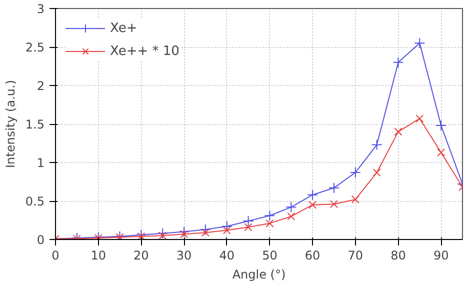  I want to click on y-tick-label: 1, so click(40, 163).